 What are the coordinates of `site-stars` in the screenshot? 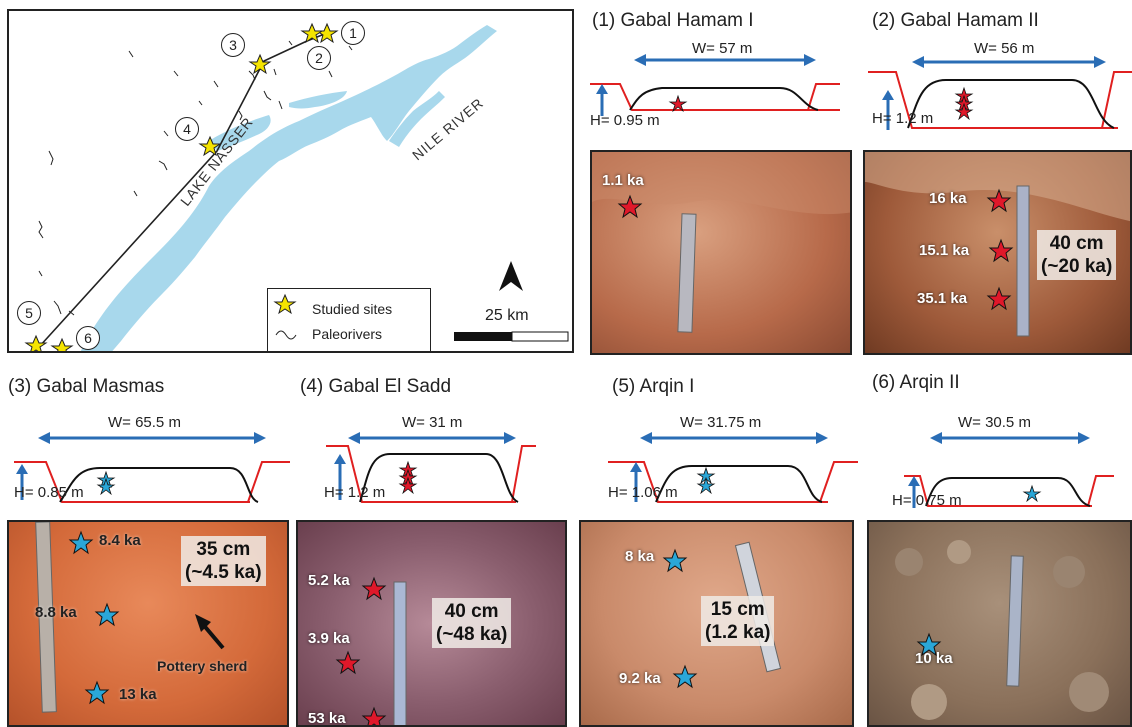 It's located at (181, 186).